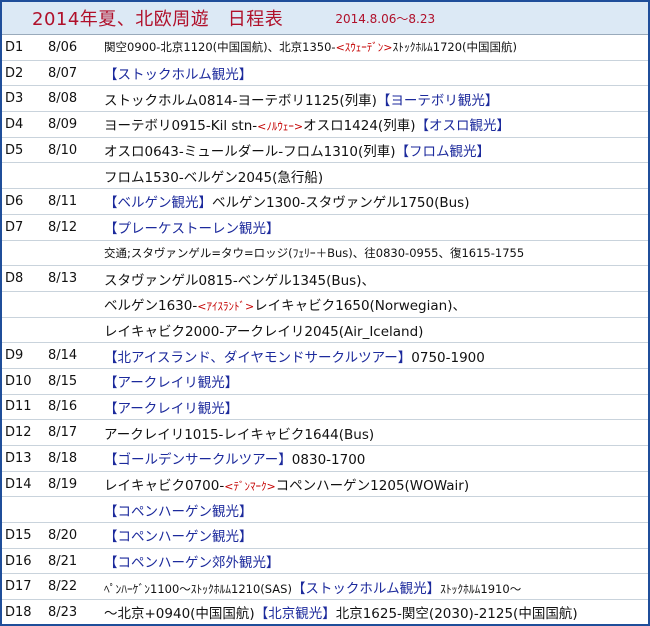 This screenshot has width=650, height=626. Describe the element at coordinates (63, 587) in the screenshot. I see `date: 8/22` at that location.